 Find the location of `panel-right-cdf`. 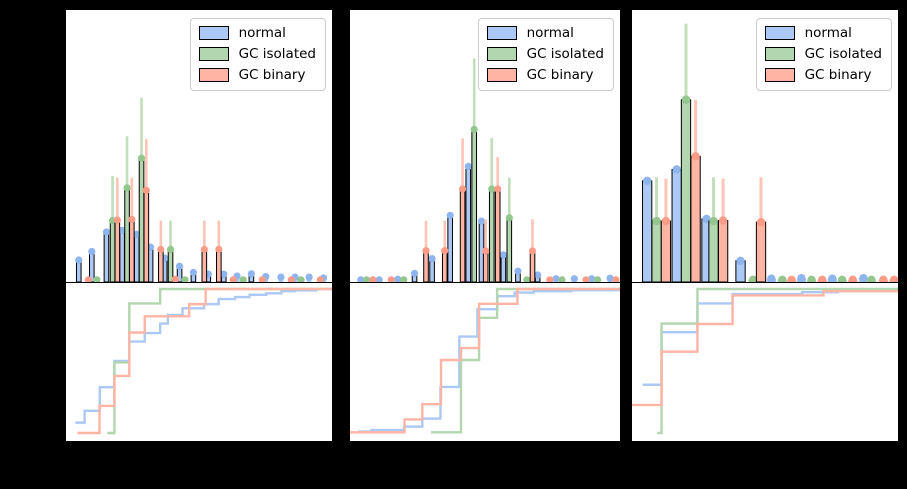

panel-right-cdf is located at coordinates (765, 361).